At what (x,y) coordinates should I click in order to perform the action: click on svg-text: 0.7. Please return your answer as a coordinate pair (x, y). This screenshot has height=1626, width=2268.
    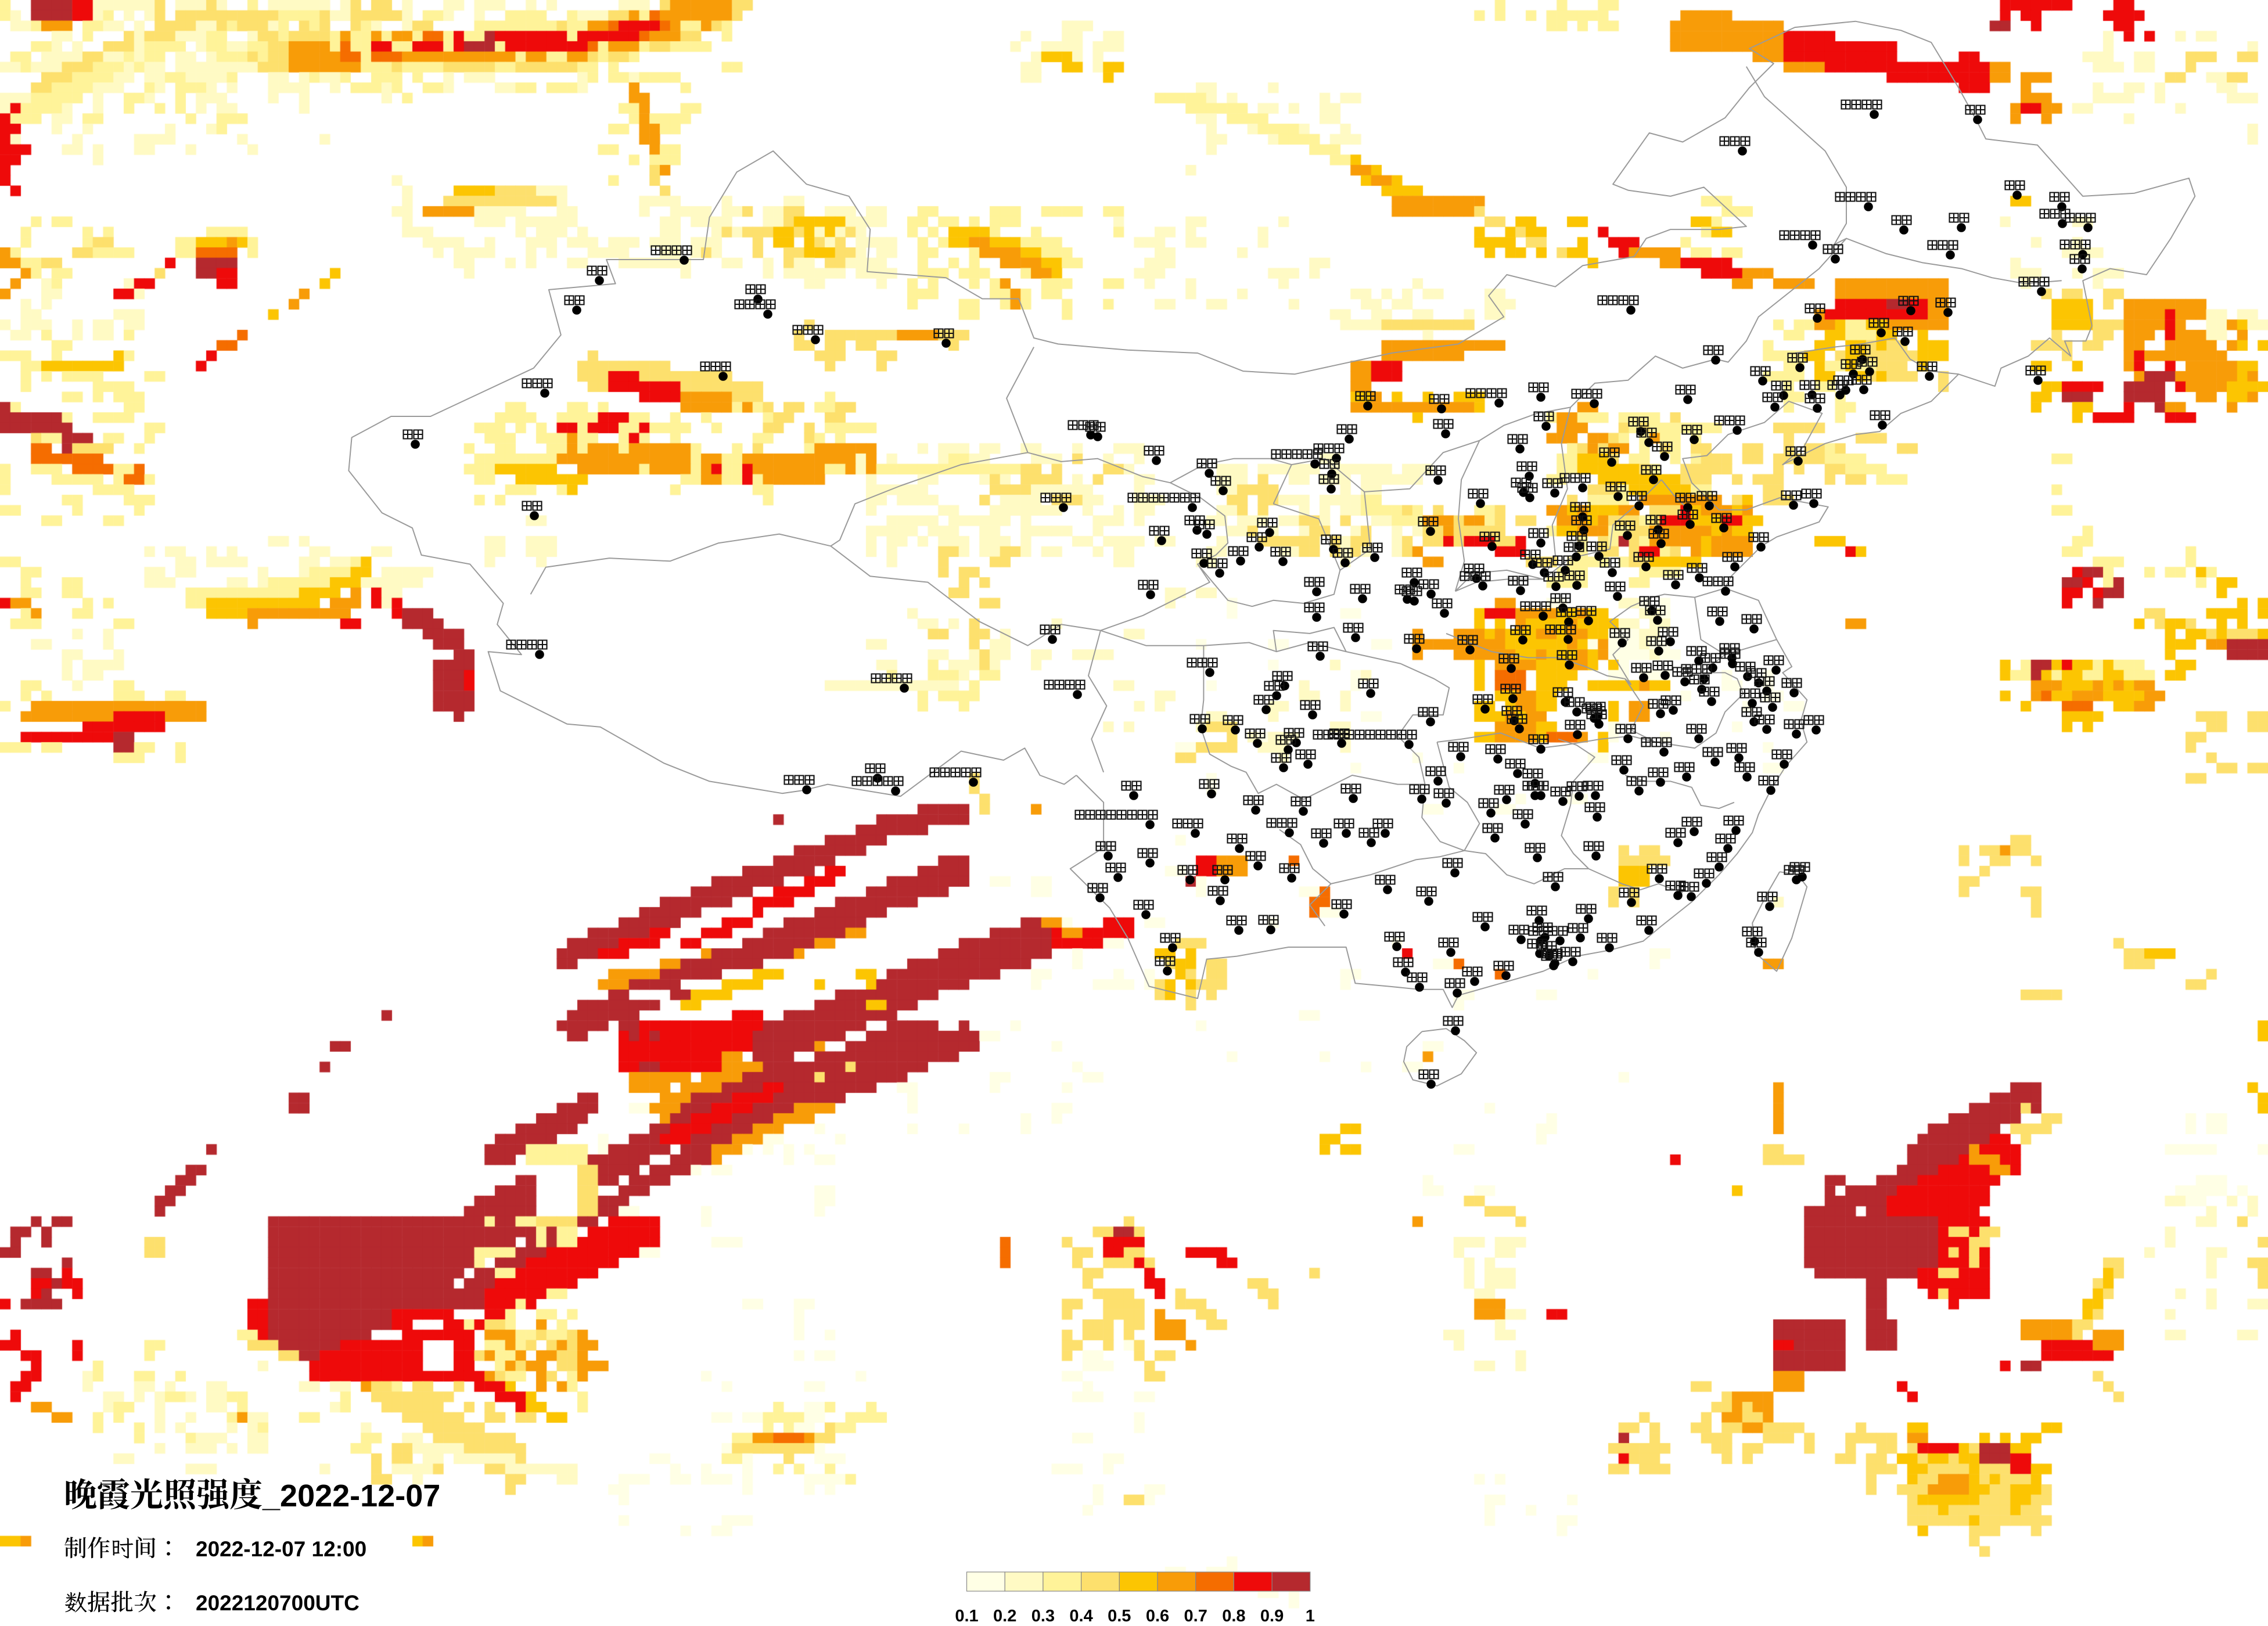
    Looking at the image, I should click on (1195, 1616).